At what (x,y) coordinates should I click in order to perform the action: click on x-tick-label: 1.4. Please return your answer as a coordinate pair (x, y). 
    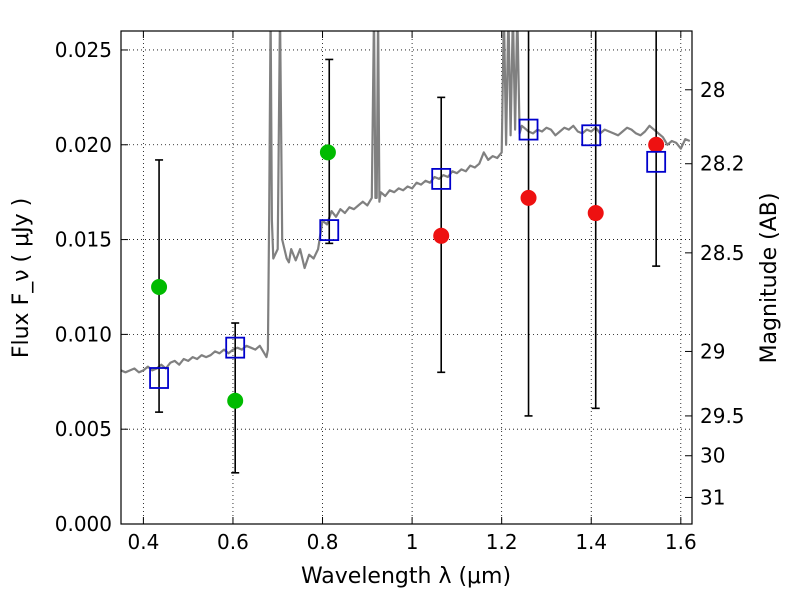
    Looking at the image, I should click on (591, 542).